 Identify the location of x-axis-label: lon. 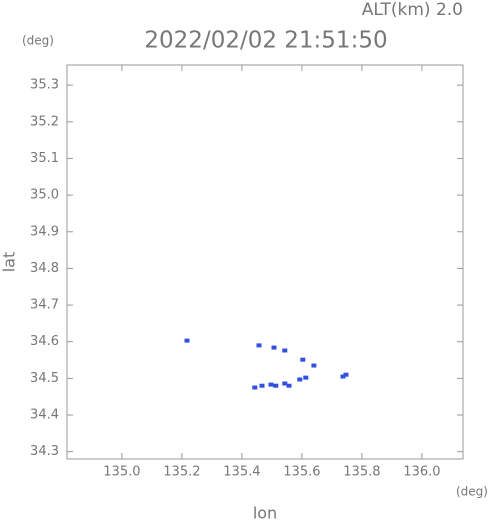
(265, 512).